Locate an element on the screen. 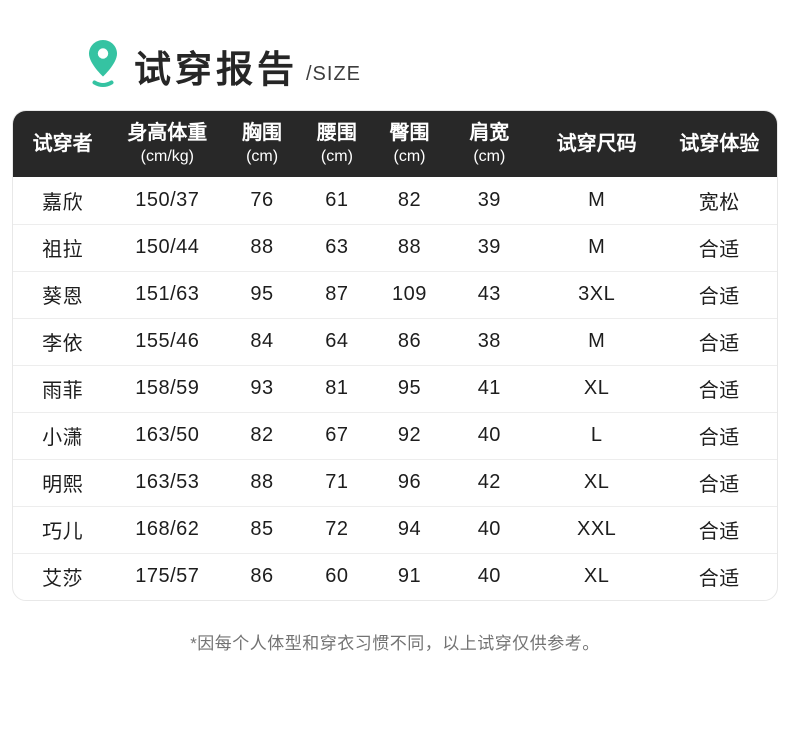 This screenshot has width=790, height=746. table-cell: 163/53 is located at coordinates (167, 482).